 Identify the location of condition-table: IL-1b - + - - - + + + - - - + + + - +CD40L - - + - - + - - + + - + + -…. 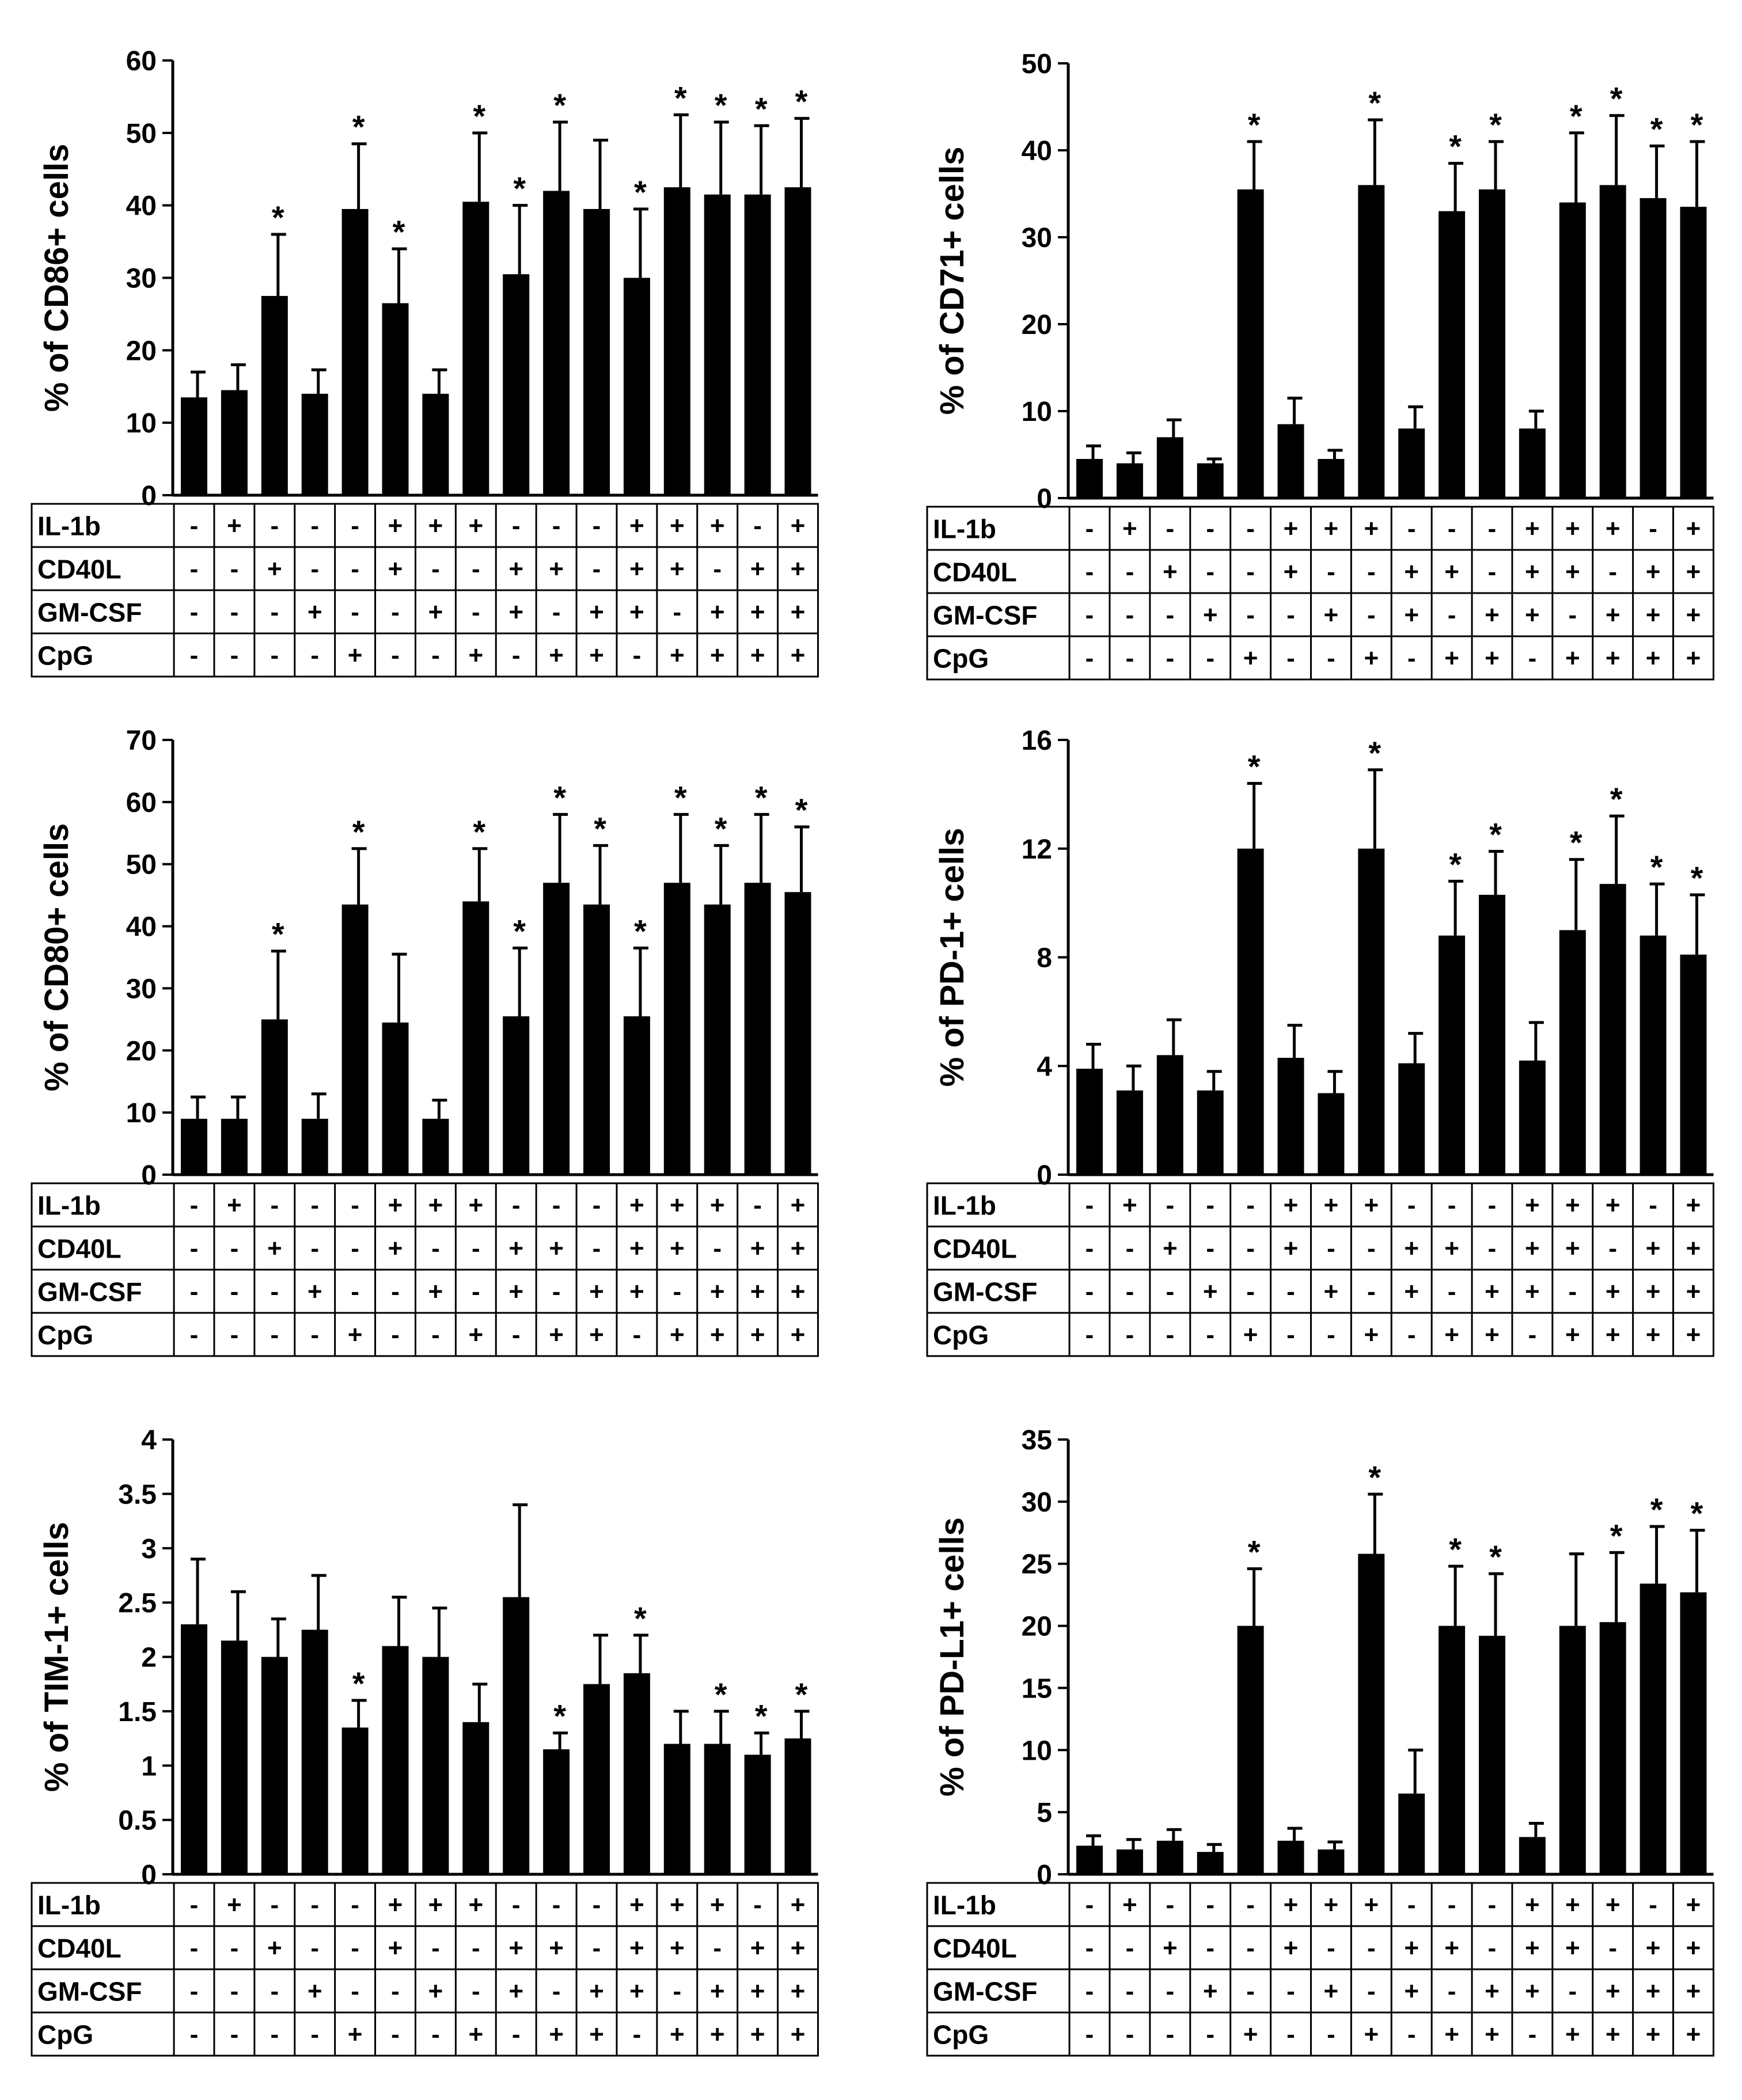
(425, 590).